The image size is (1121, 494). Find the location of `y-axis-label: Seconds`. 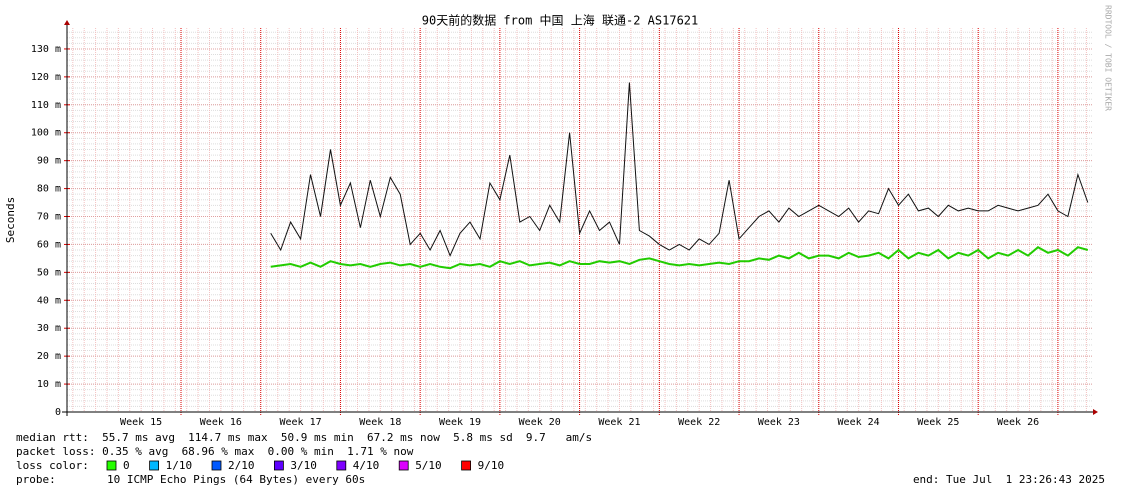

y-axis-label: Seconds is located at coordinates (10, 220).